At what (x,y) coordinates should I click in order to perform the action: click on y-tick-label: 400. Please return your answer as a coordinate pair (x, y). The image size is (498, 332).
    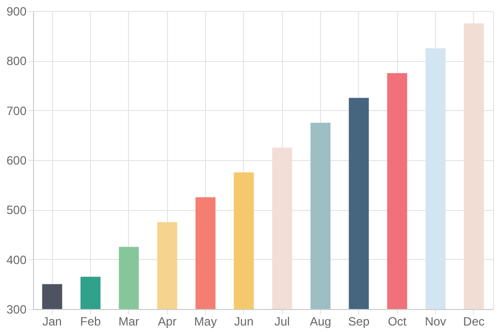
    Looking at the image, I should click on (16, 259).